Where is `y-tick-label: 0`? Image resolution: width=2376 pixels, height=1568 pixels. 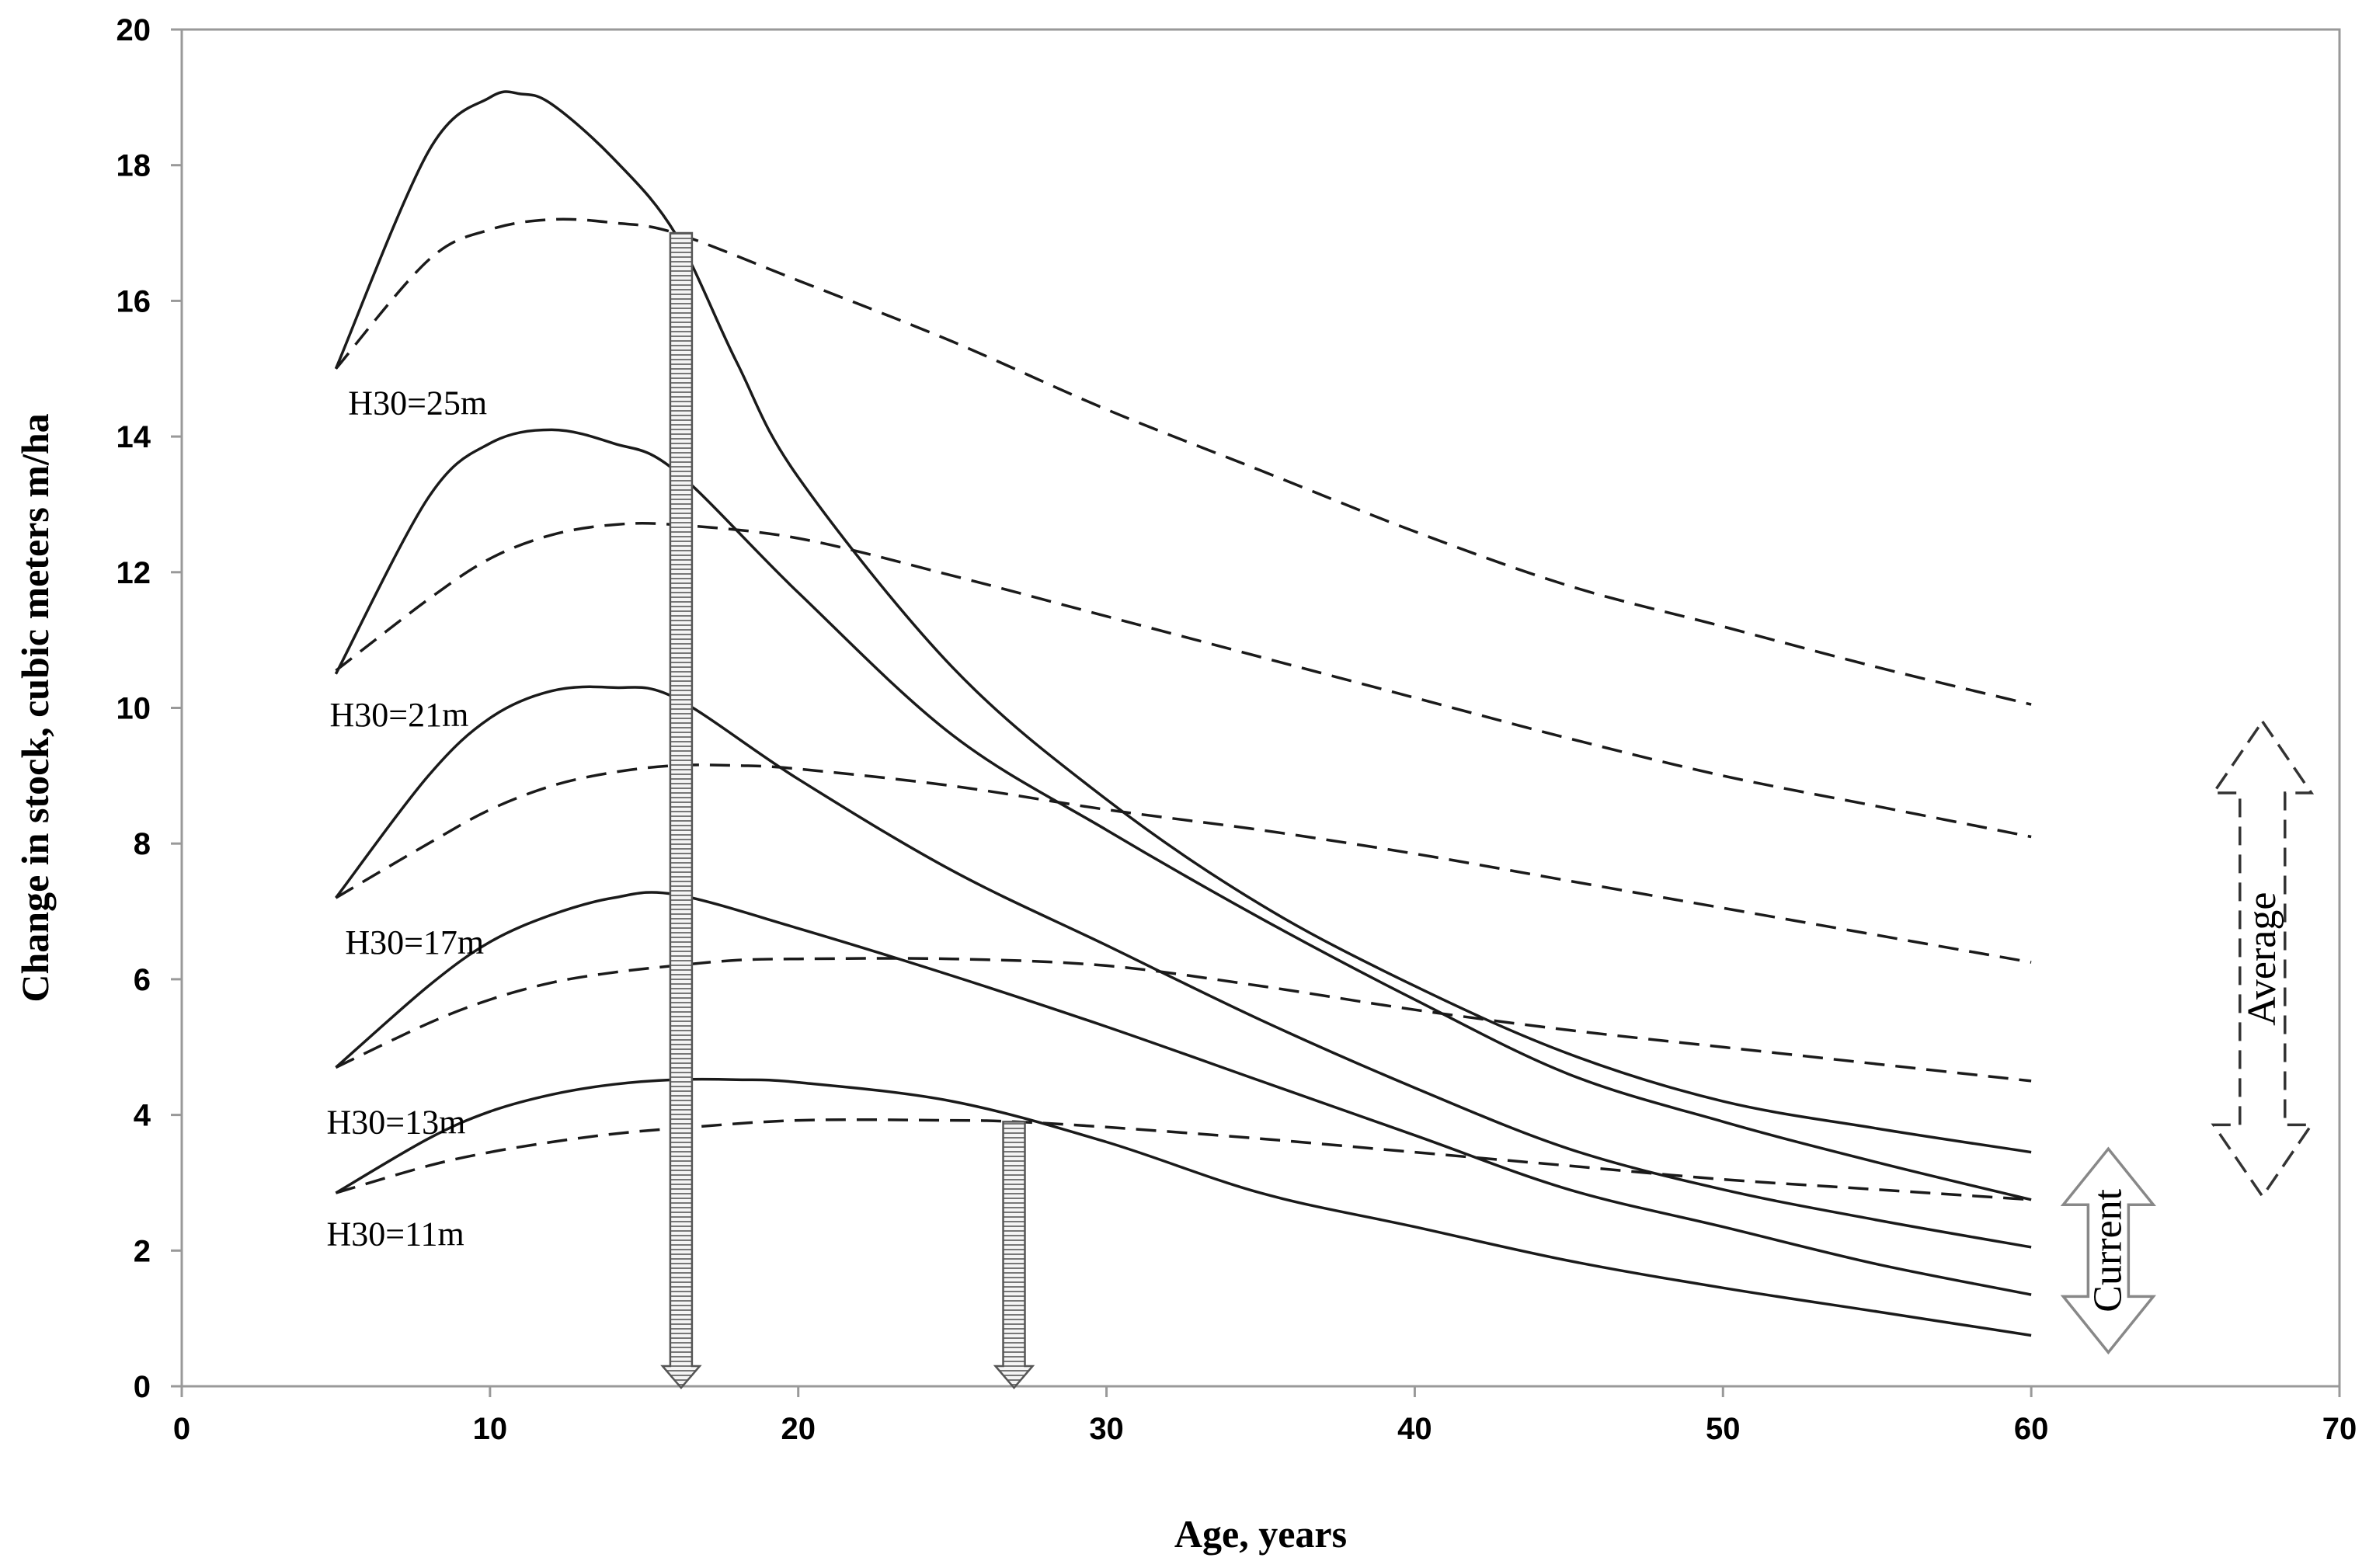 y-tick-label: 0 is located at coordinates (142, 1387).